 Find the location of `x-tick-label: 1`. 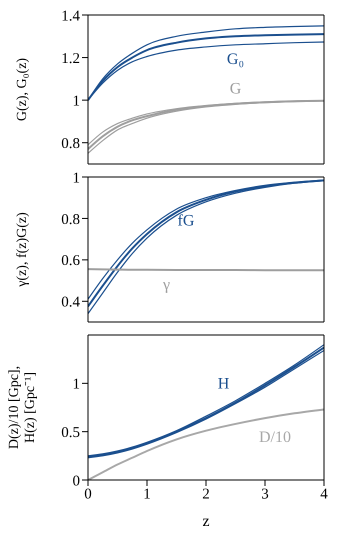

x-tick-label: 1 is located at coordinates (147, 494).